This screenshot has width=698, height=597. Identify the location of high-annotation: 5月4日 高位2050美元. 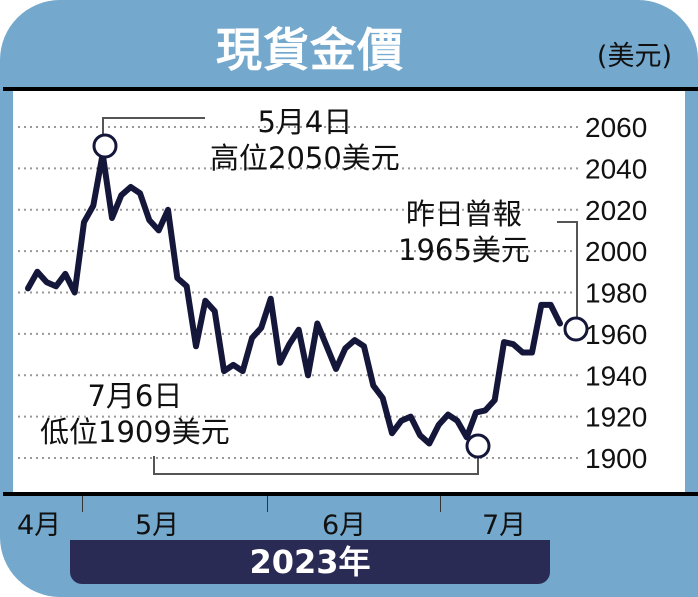
(305, 140).